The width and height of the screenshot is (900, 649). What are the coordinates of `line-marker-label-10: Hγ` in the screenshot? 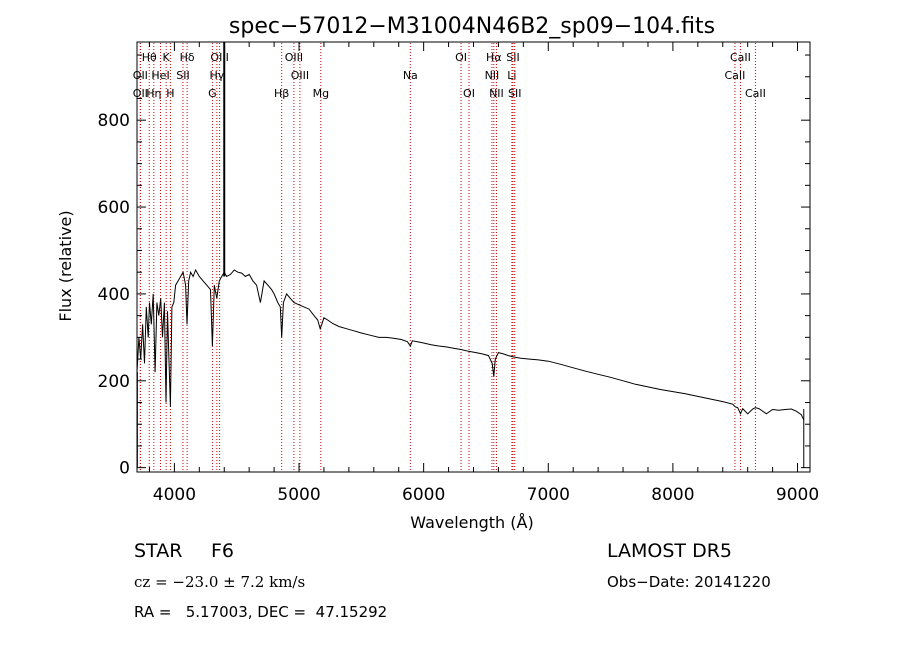 It's located at (216, 75).